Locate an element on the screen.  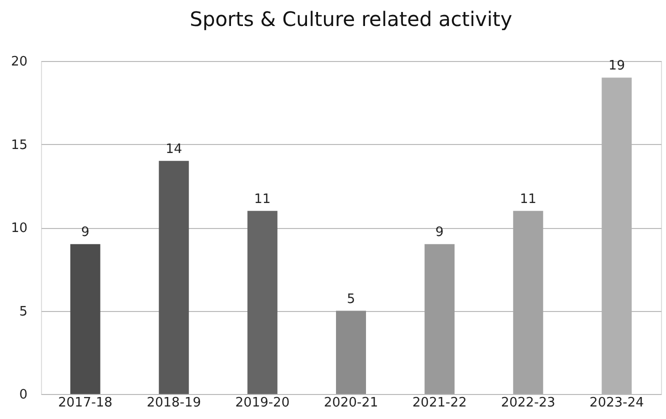
y-tick-label: 0 is located at coordinates (23, 395).